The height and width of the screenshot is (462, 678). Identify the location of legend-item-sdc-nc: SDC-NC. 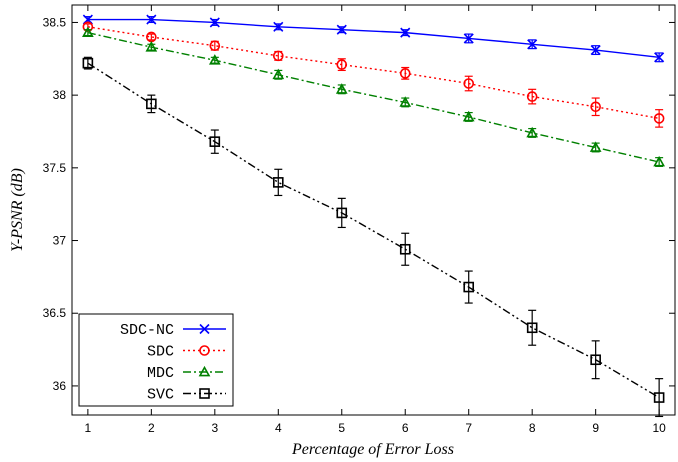
(173, 330).